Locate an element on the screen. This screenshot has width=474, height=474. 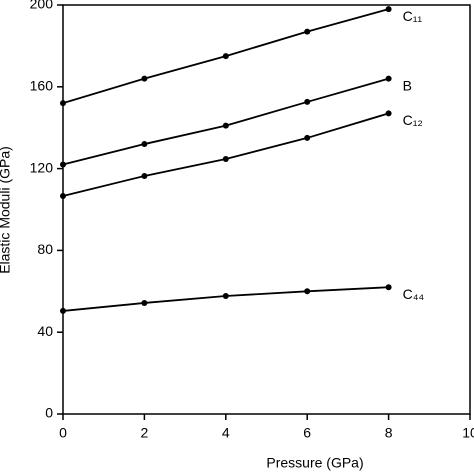
series-label: C₁₂ is located at coordinates (413, 120).